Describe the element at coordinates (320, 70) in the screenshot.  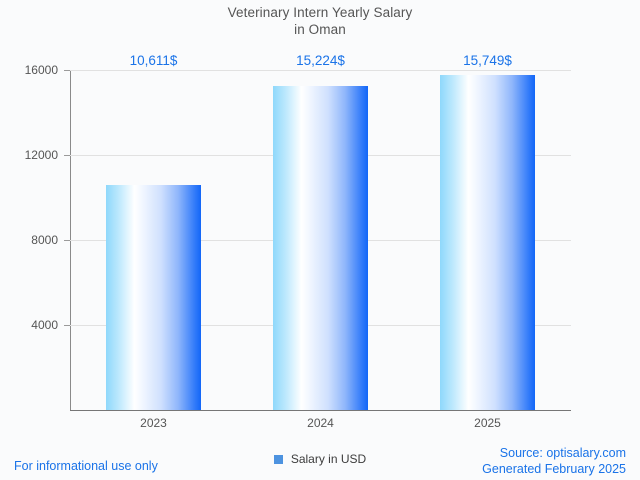
I see `gridline` at that location.